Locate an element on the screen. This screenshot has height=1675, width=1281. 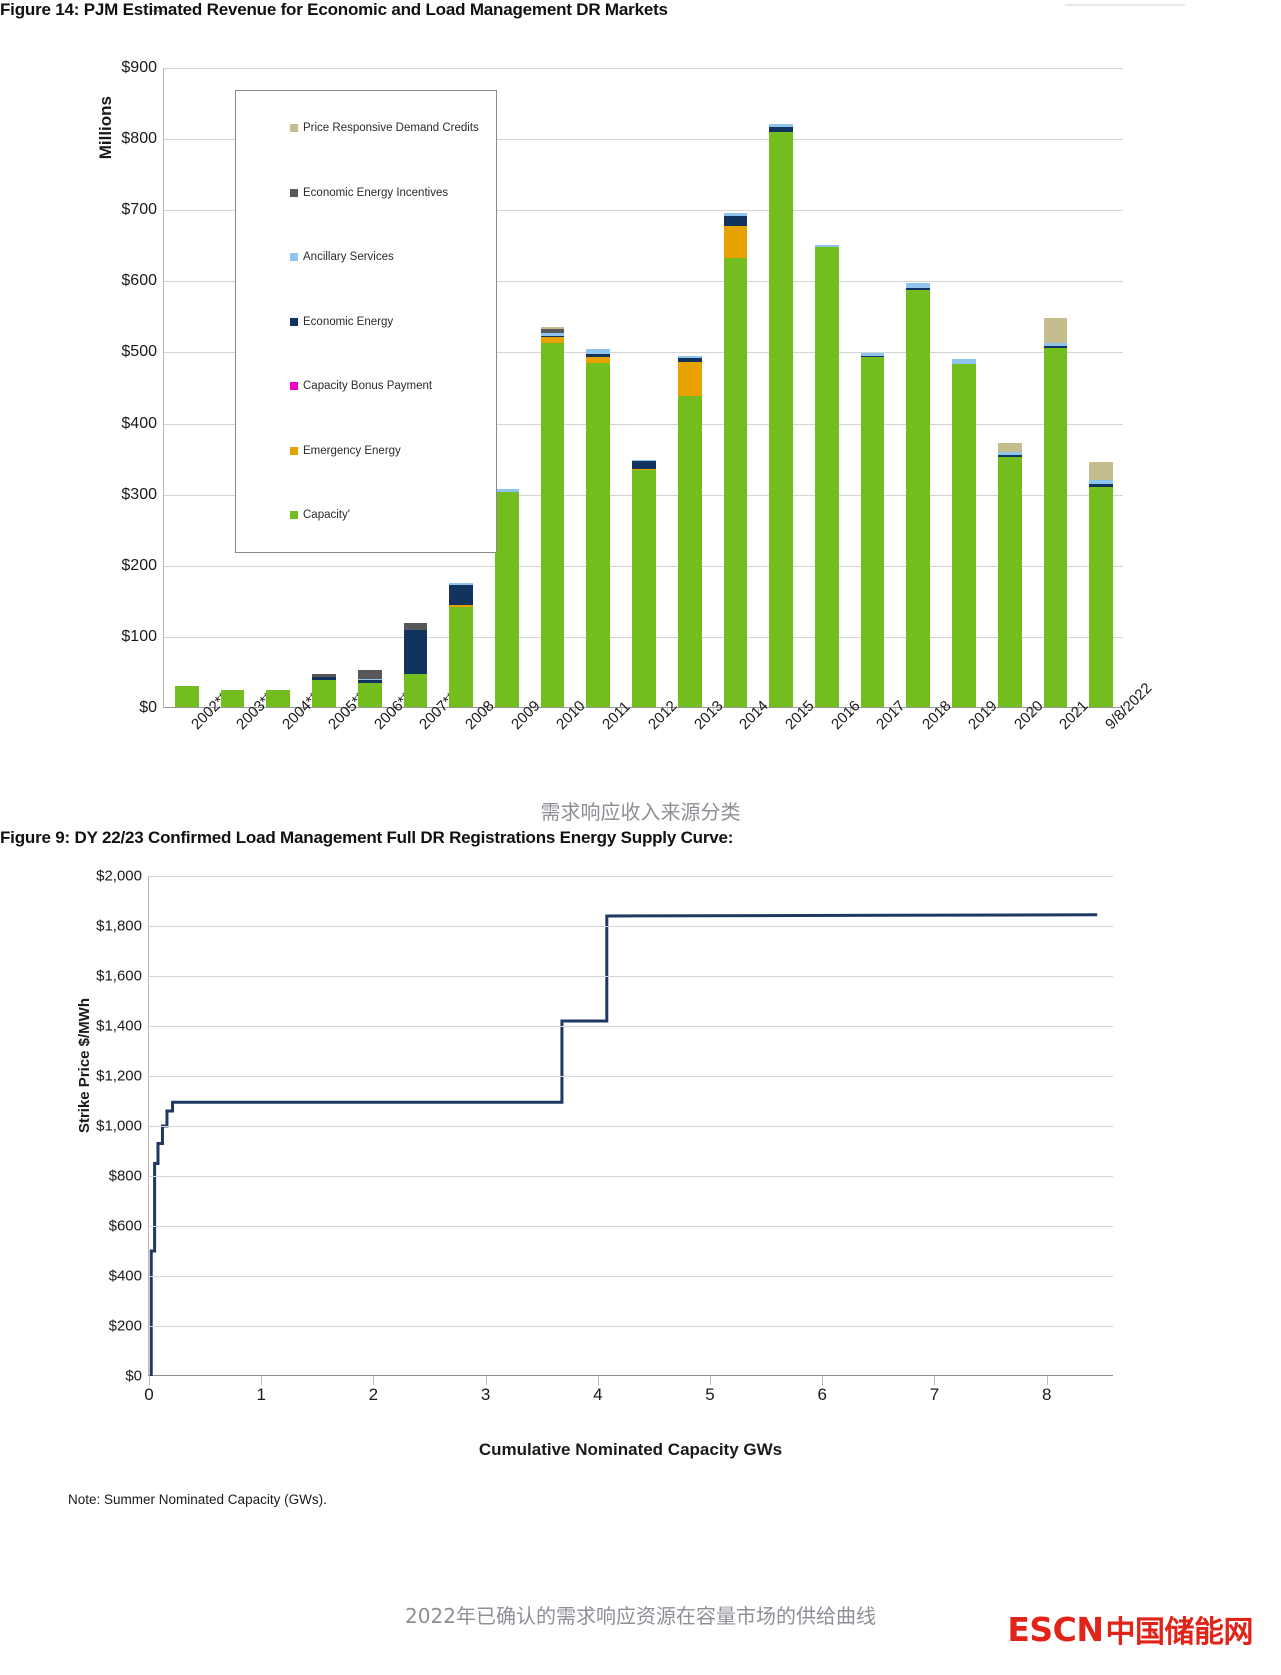
y-axis-tick-label: $400 is located at coordinates (139, 423).